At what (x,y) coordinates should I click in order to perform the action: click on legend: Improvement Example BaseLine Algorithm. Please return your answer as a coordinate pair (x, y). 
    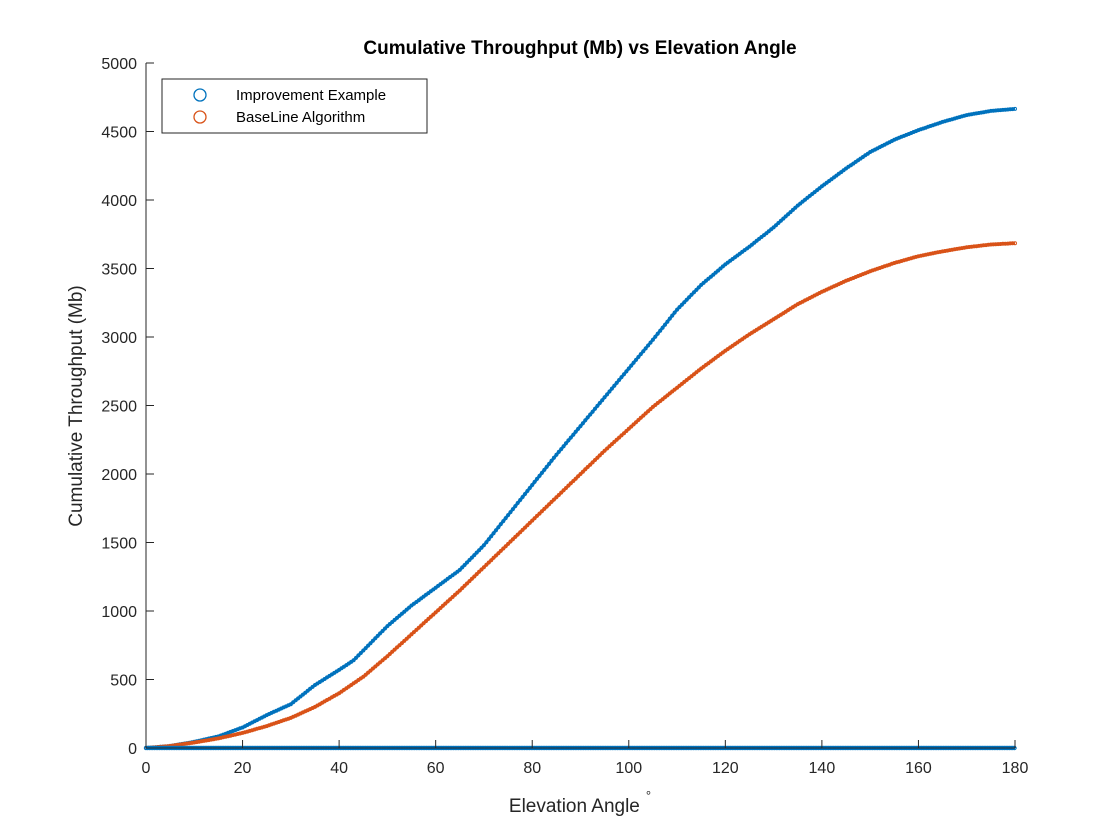
    Looking at the image, I should click on (294, 106).